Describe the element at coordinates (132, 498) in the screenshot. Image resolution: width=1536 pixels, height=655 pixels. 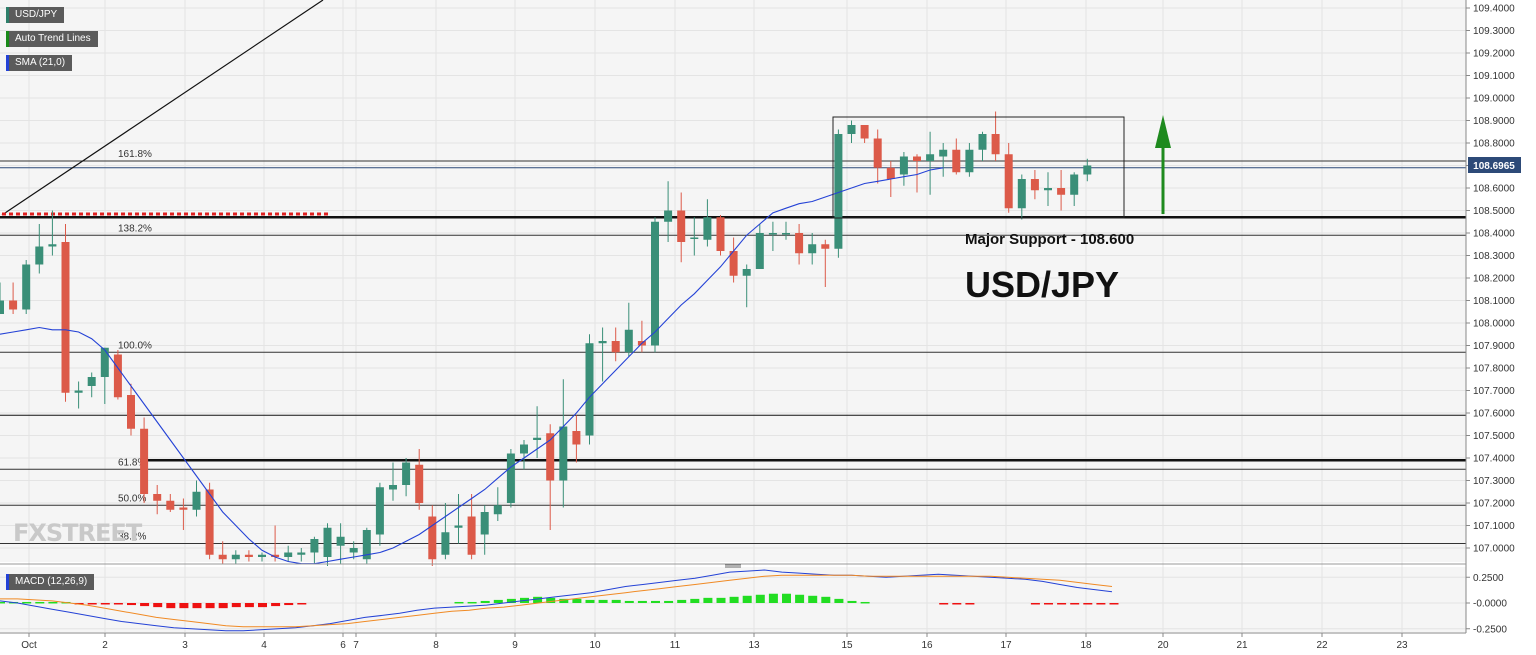
I see `fibonacci-label: 50.0%` at that location.